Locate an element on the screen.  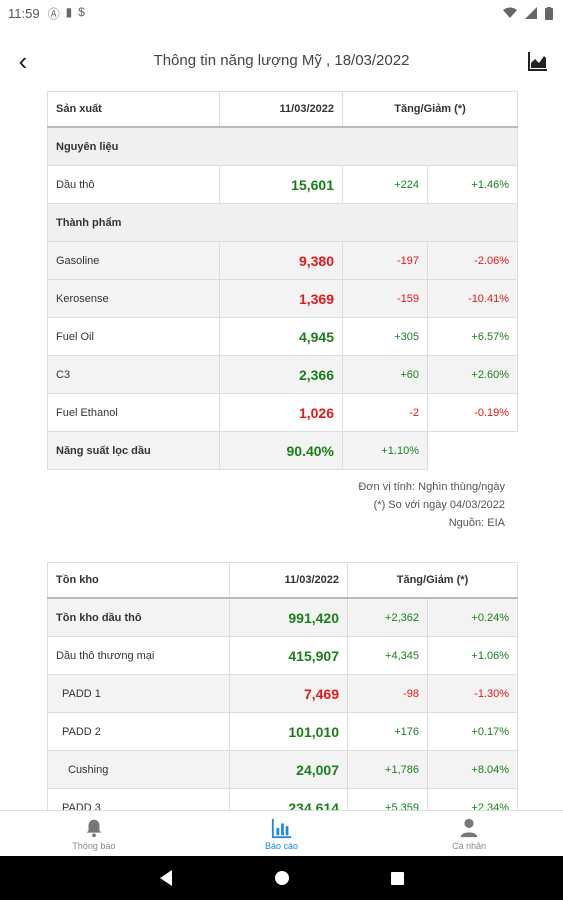
row-percent: +8.04% is located at coordinates (472, 769).